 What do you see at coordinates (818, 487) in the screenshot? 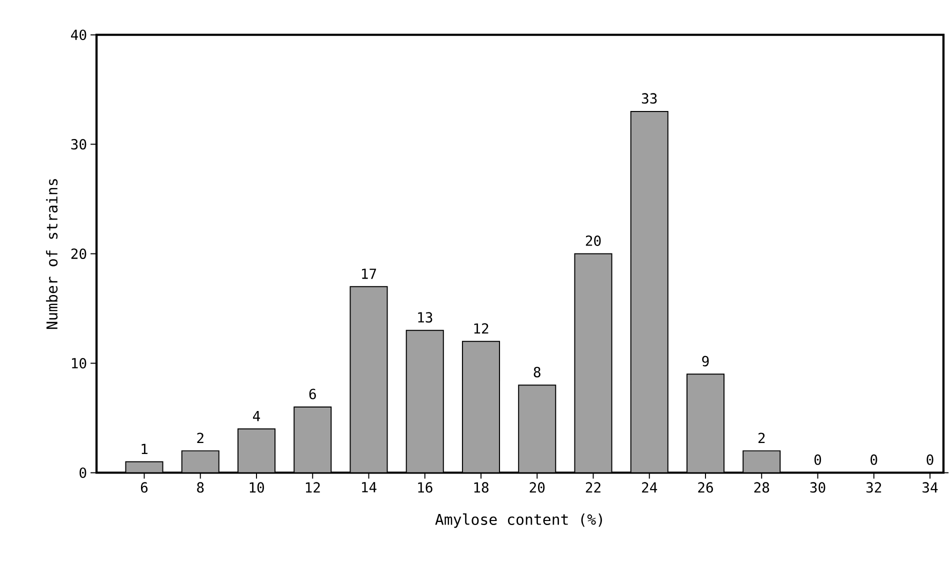
I see `x-tick-label: 30` at bounding box center [818, 487].